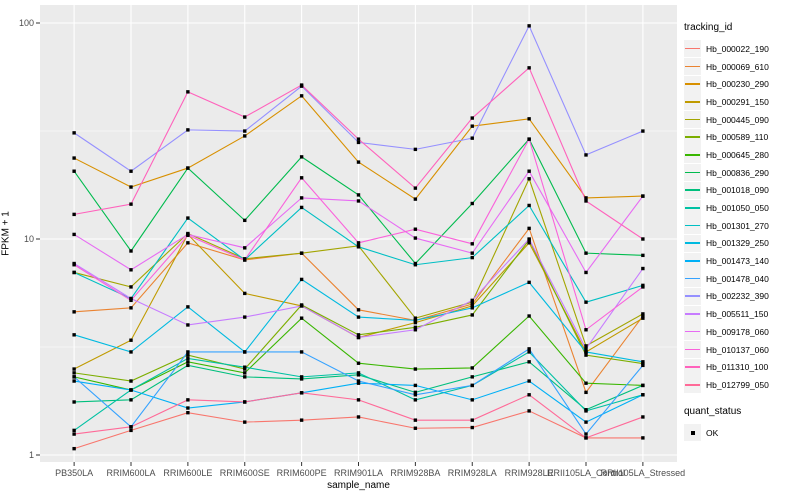 Image resolution: width=800 pixels, height=500 pixels. Describe the element at coordinates (187, 473) in the screenshot. I see `x-tick-label: RRIM600LE` at that location.